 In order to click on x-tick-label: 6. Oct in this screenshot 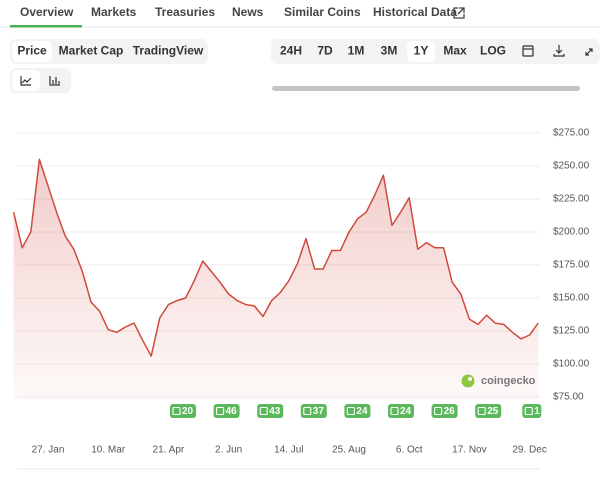, I will do `click(409, 450)`.